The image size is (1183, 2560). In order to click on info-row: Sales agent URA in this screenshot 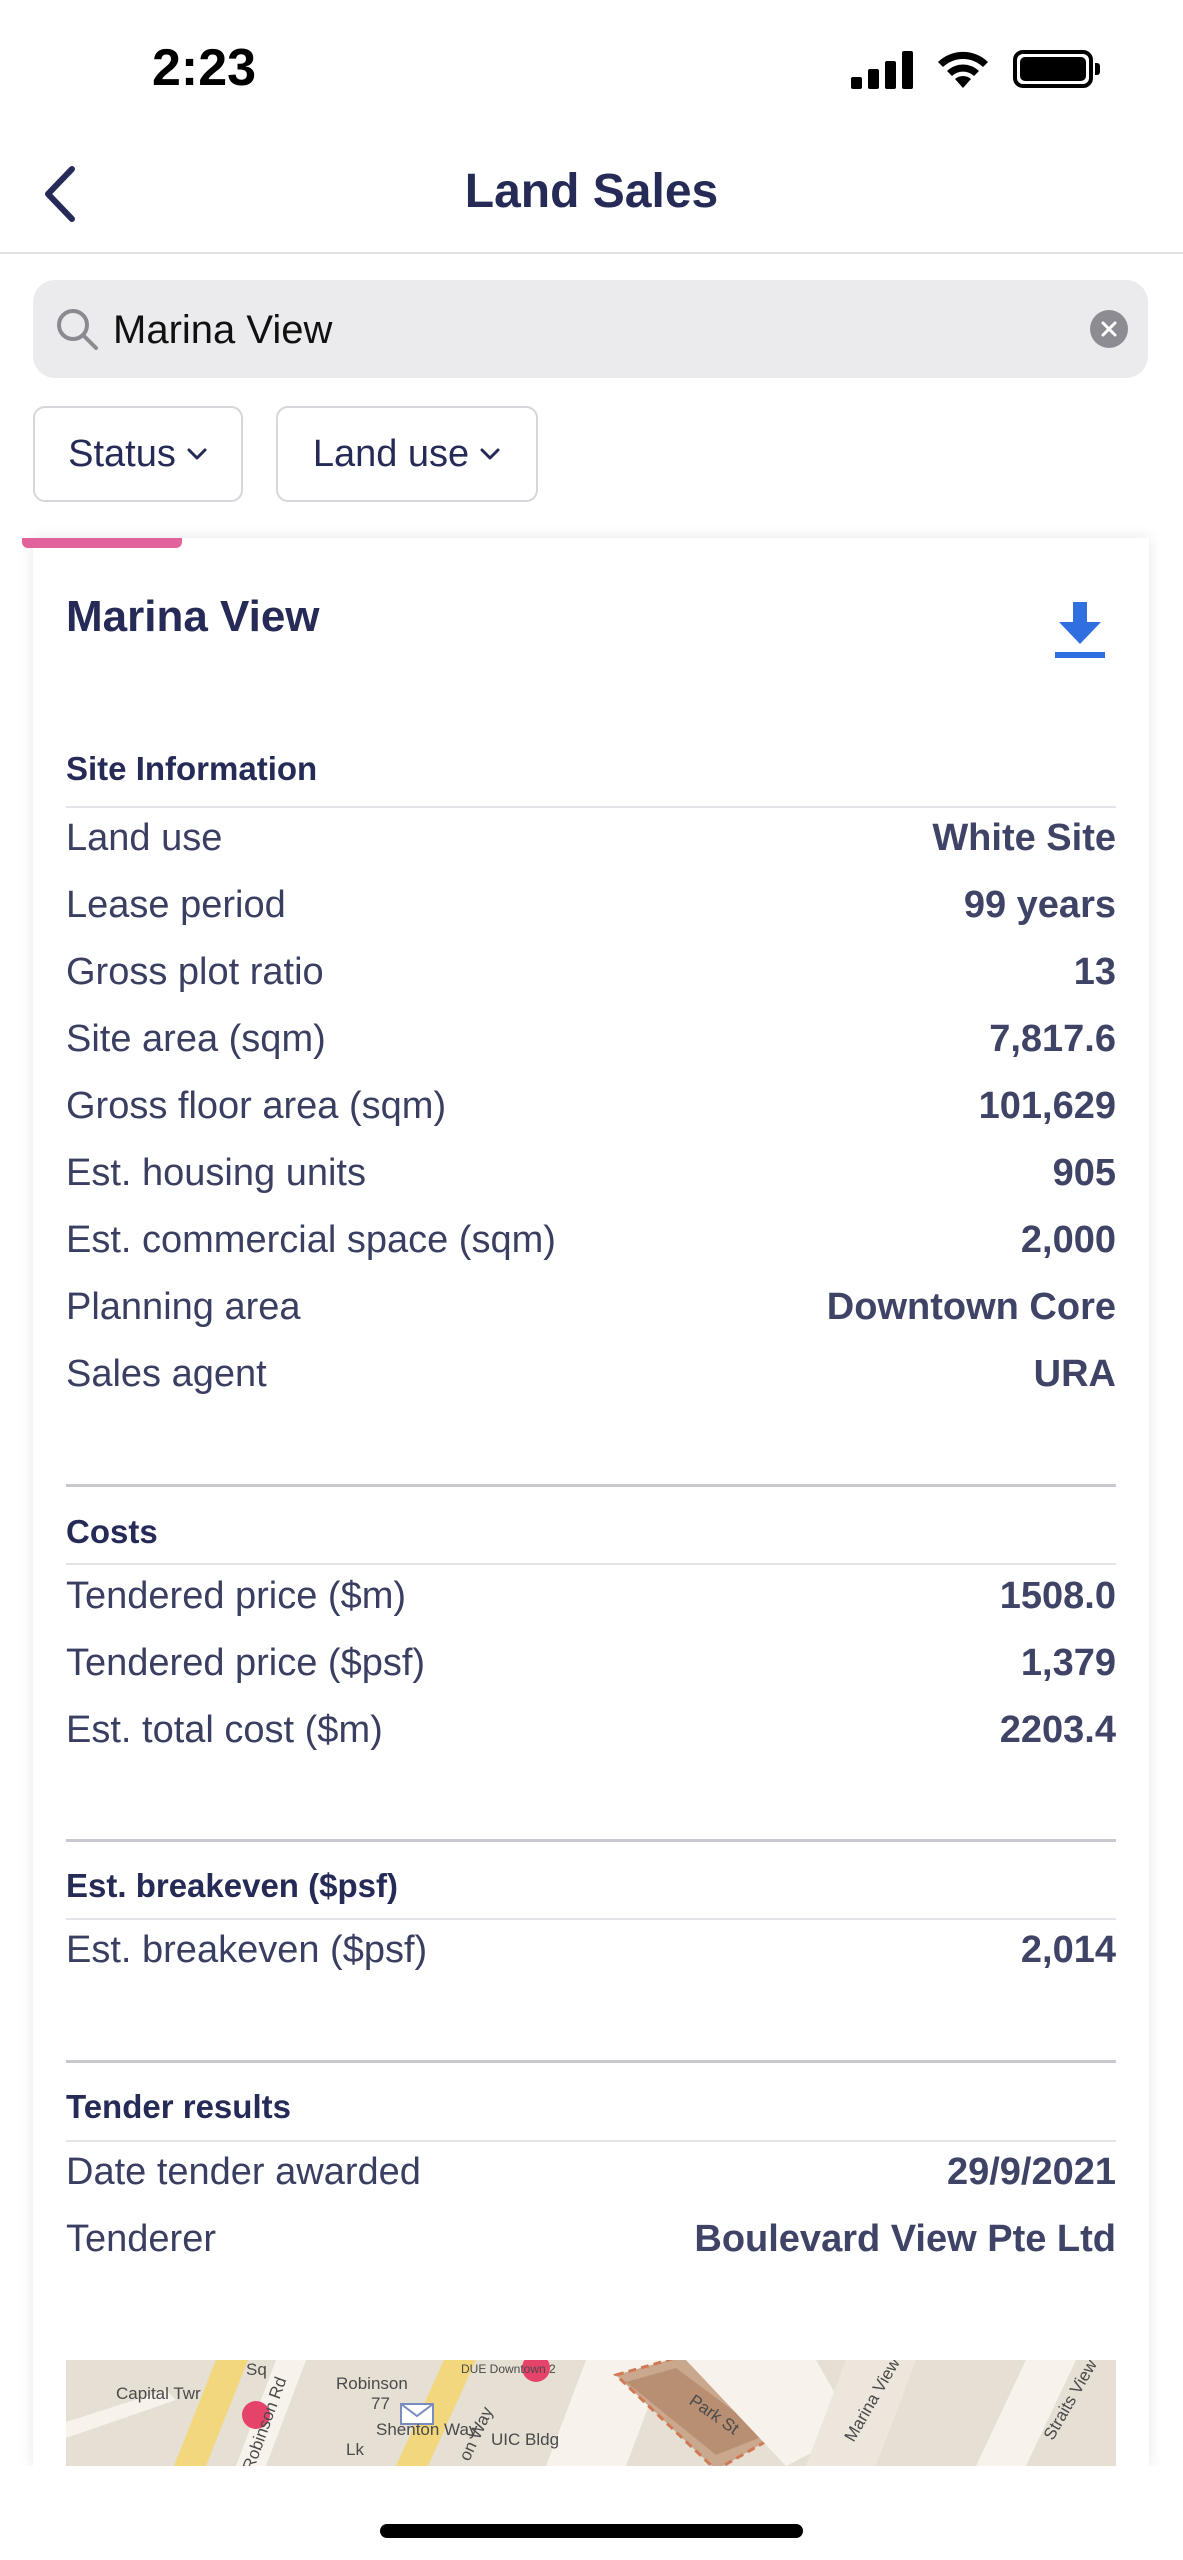, I will do `click(591, 1374)`.